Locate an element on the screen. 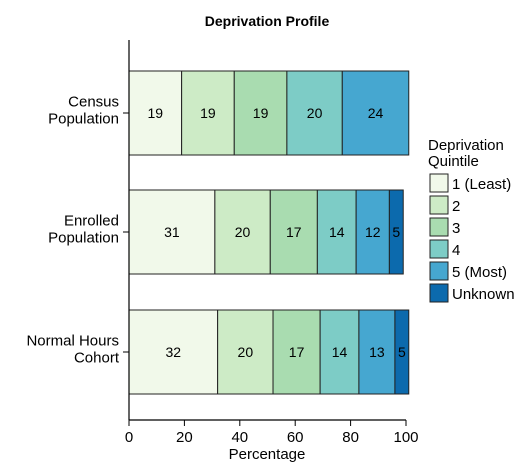 This screenshot has width=532, height=470. x-tick-label: 20 is located at coordinates (184, 437).